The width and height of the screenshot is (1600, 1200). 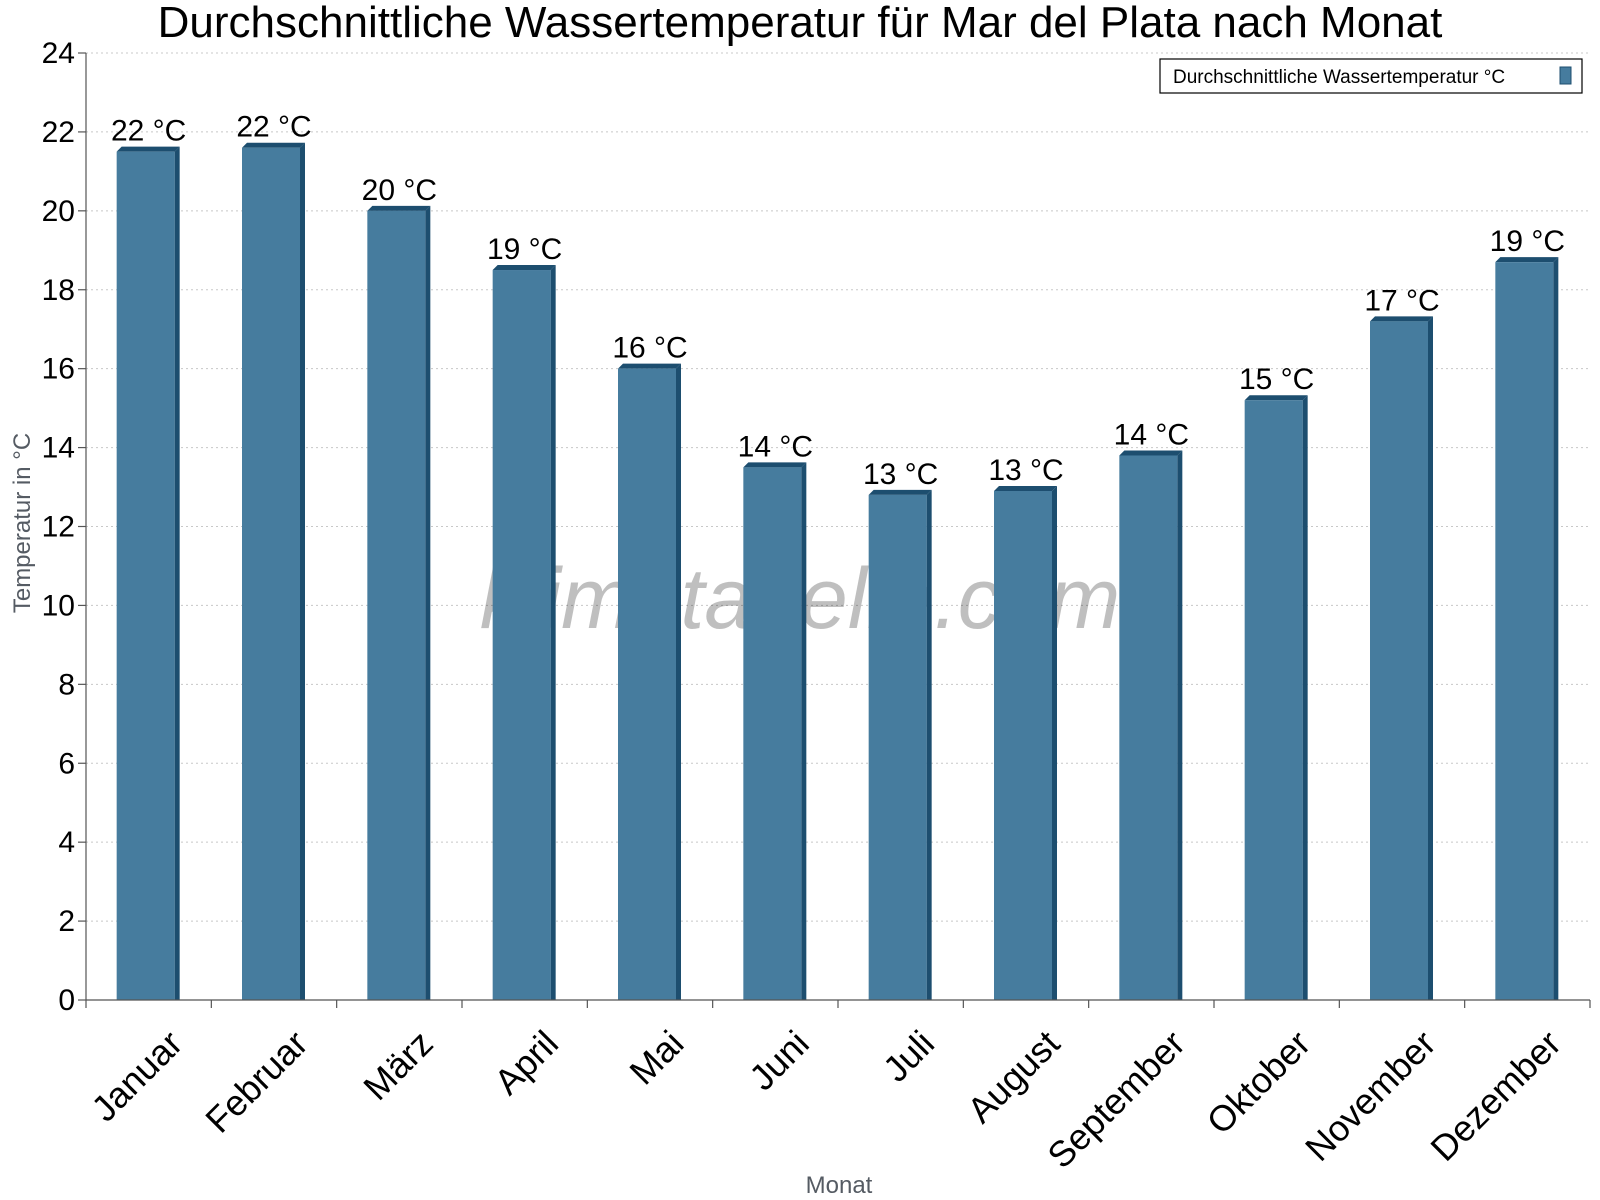 I want to click on y-tick-label: 16, so click(x=58, y=369).